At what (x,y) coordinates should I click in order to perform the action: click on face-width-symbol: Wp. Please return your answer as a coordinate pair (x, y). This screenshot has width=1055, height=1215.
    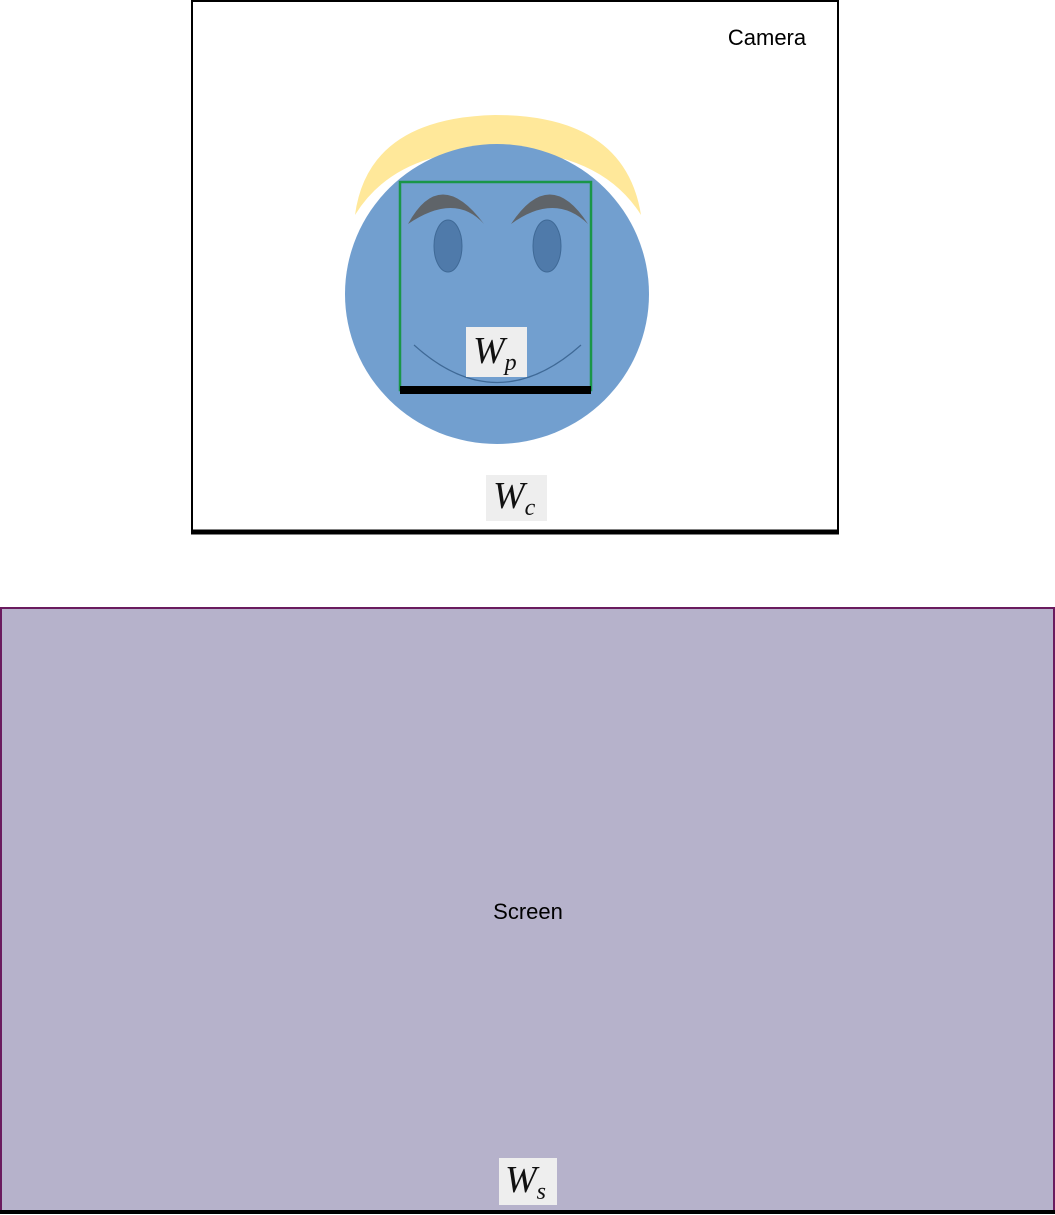
    Looking at the image, I should click on (496, 352).